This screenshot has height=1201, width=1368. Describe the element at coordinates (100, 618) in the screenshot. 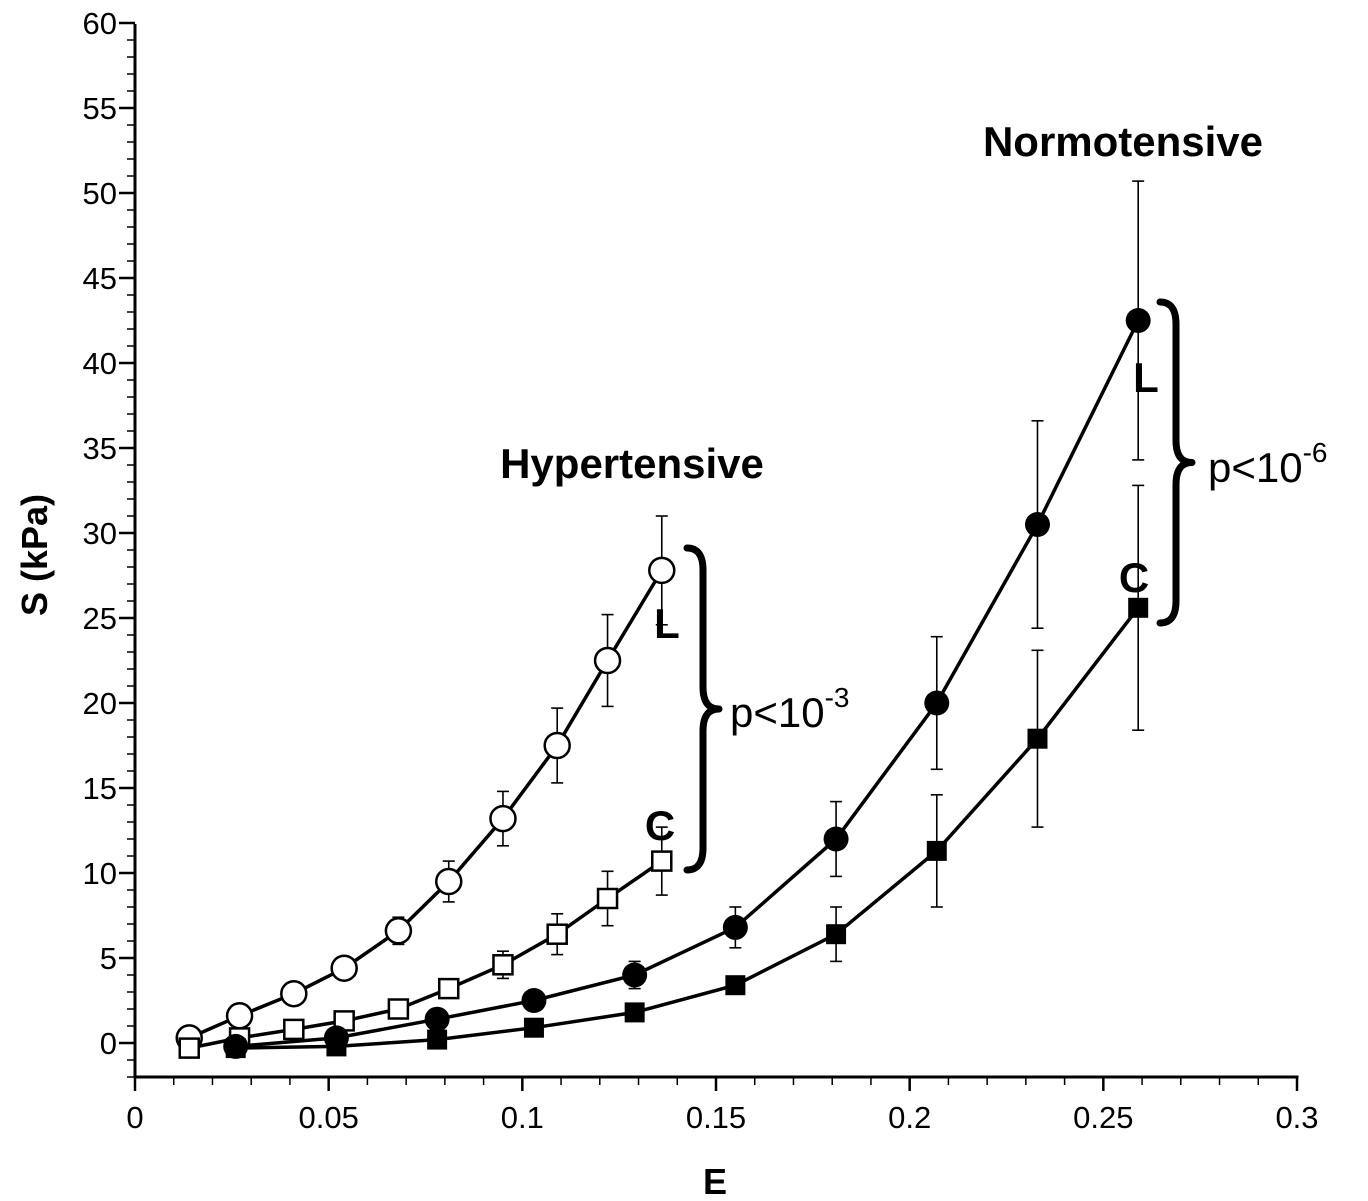

I see `y-tick-label: 25` at that location.